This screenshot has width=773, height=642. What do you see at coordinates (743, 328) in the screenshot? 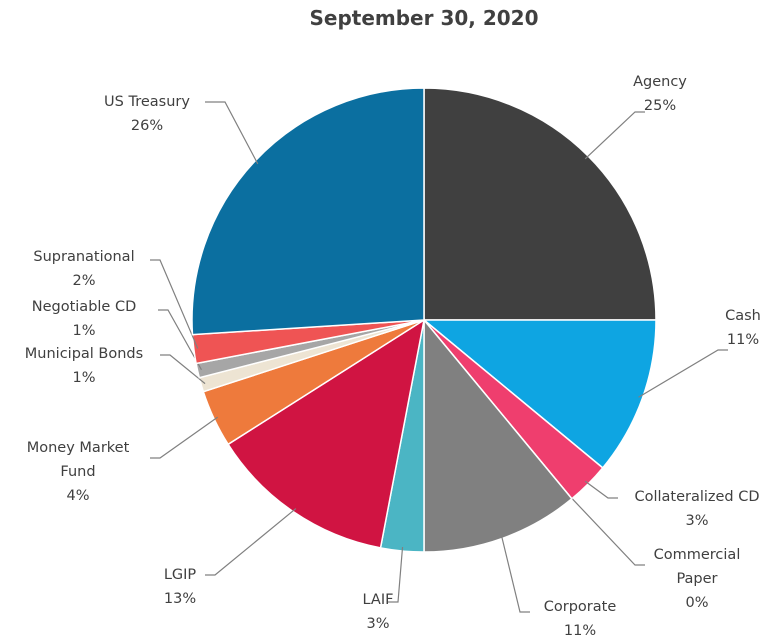
I see `slice-label: Cash 11%` at bounding box center [743, 328].